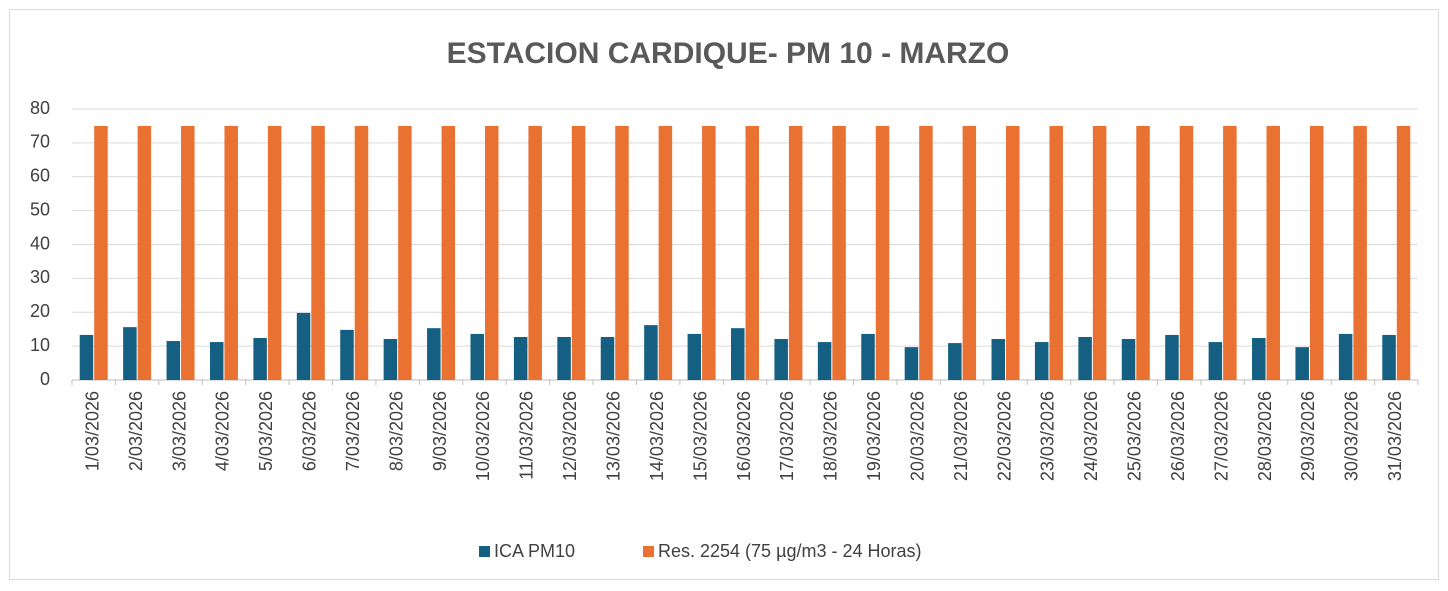 The height and width of the screenshot is (591, 1448). I want to click on x-tick-label: 5/03/2026, so click(266, 431).